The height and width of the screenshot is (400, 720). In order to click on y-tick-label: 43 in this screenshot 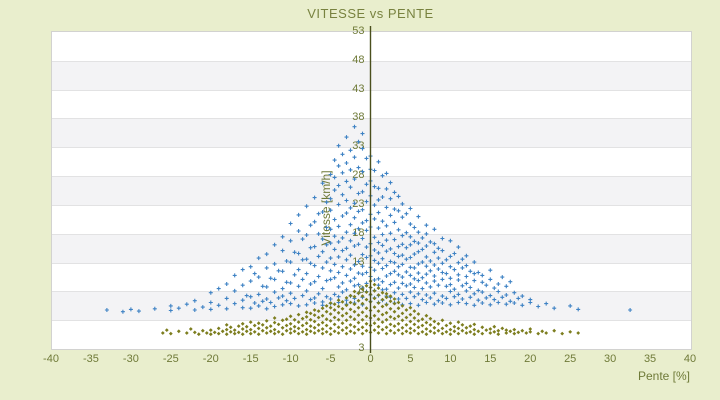, I will do `click(358, 88)`.